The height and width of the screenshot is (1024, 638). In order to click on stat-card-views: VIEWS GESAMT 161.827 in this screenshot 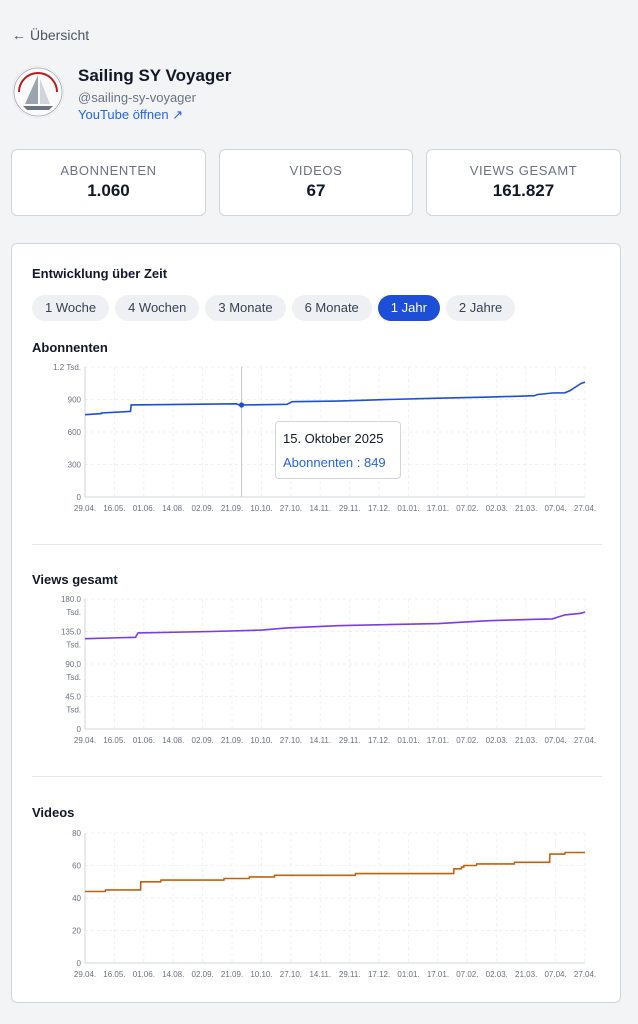, I will do `click(523, 182)`.